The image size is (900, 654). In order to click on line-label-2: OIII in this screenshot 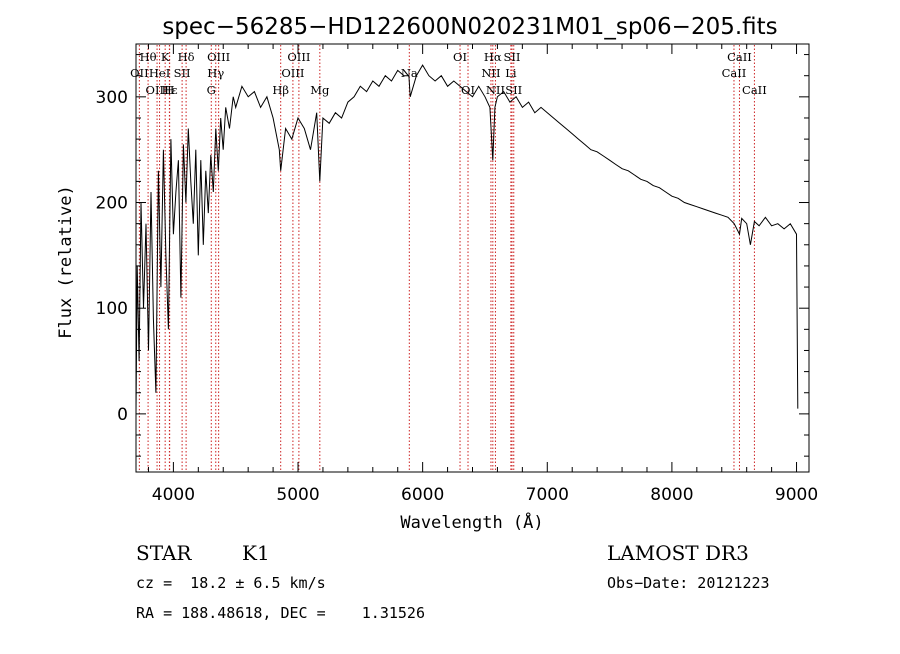, I will do `click(157, 90)`.